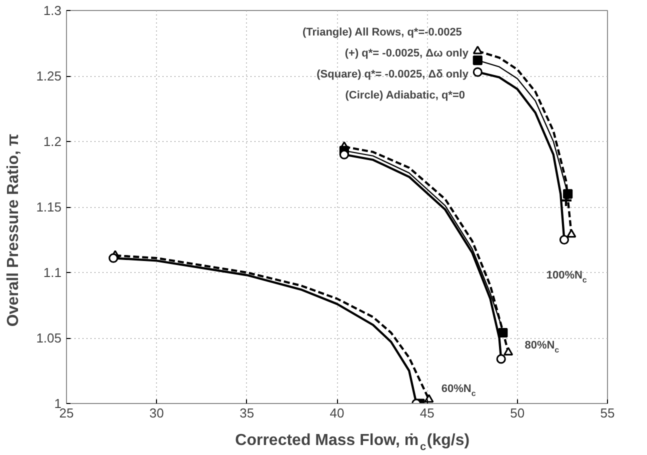 The image size is (647, 455). I want to click on y-tick-label: 1.05, so click(49, 338).